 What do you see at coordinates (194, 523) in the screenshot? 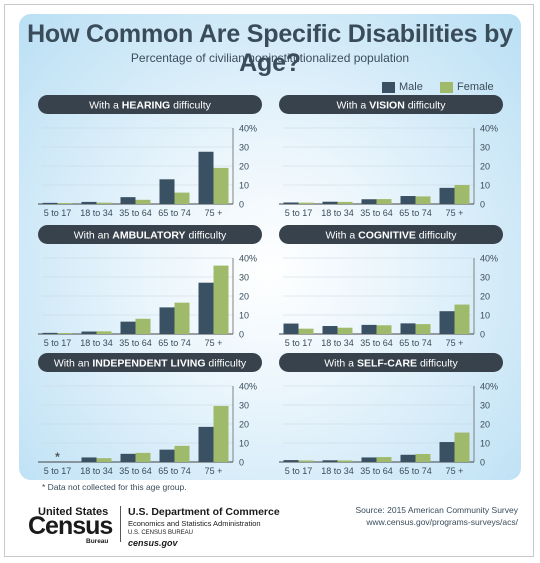
I see `dept-admin: Economics and Statistics Administration` at bounding box center [194, 523].